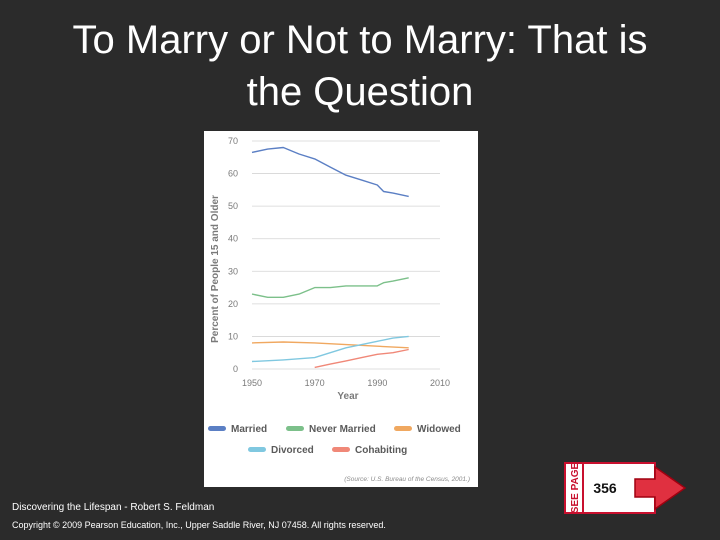 The image size is (720, 540). I want to click on x-tick-label: 1950, so click(252, 383).